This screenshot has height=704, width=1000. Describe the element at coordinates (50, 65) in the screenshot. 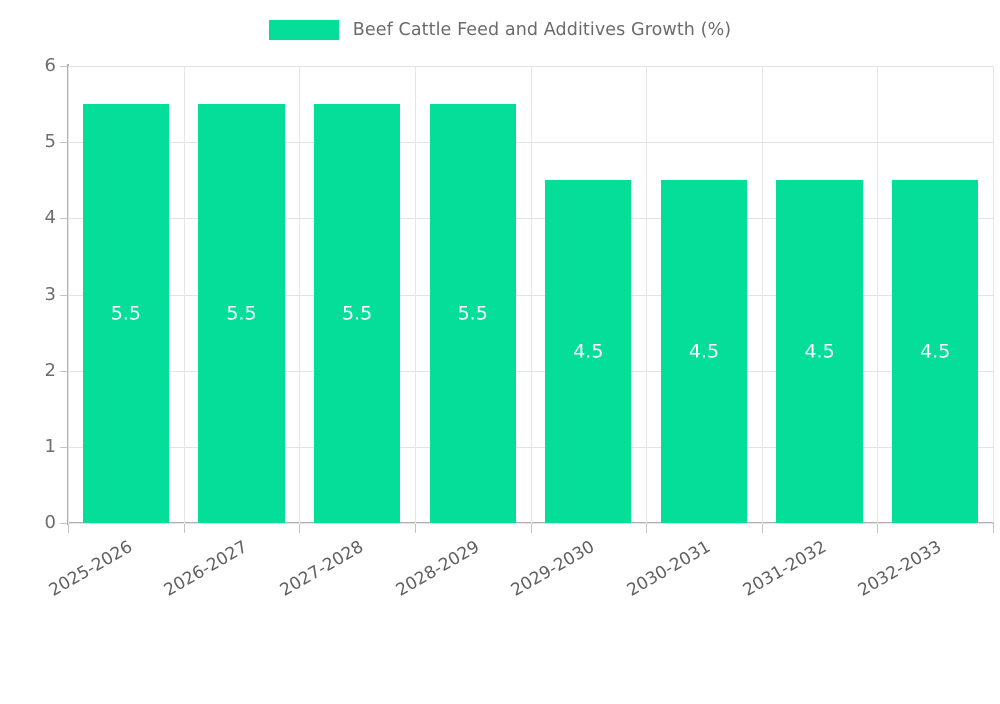

I see `y-axis-tick-label: 6` at that location.